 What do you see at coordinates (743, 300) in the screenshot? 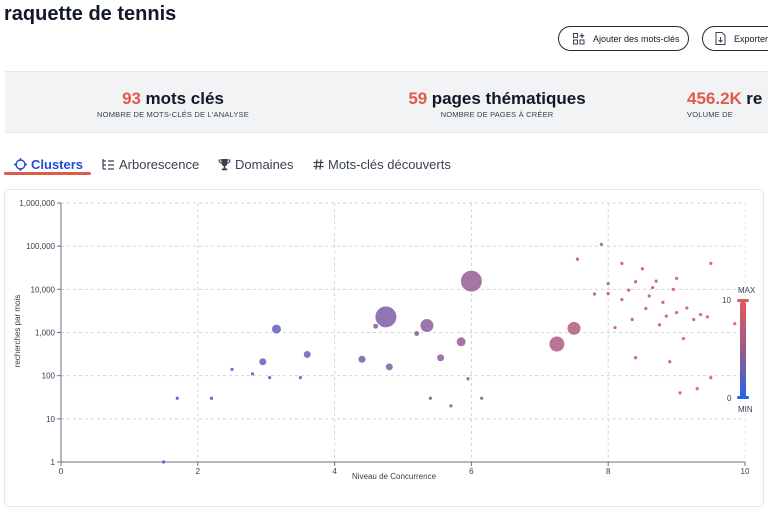
I see `color-legend-max-handle` at bounding box center [743, 300].